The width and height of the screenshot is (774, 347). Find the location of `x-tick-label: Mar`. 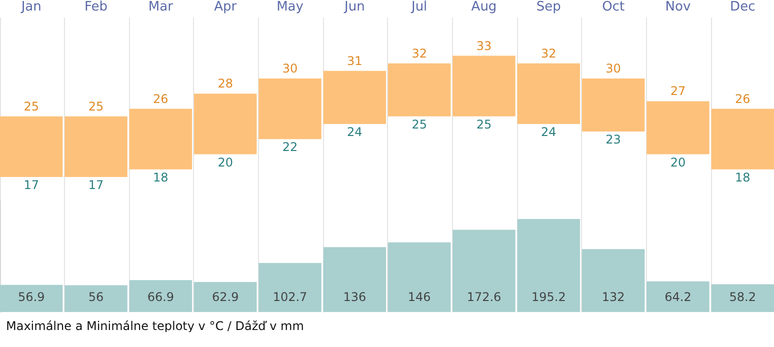

x-tick-label: Mar is located at coordinates (161, 7).